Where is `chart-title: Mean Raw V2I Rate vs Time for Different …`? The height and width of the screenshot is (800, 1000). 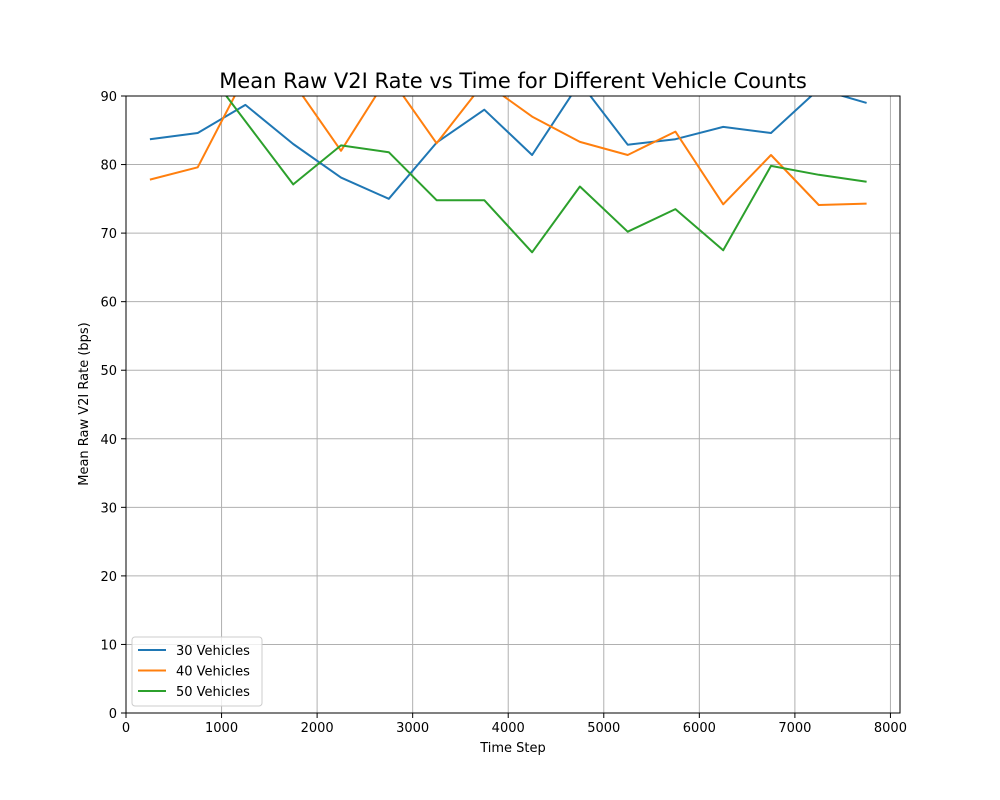 chart-title: Mean Raw V2I Rate vs Time for Different … is located at coordinates (513, 81).